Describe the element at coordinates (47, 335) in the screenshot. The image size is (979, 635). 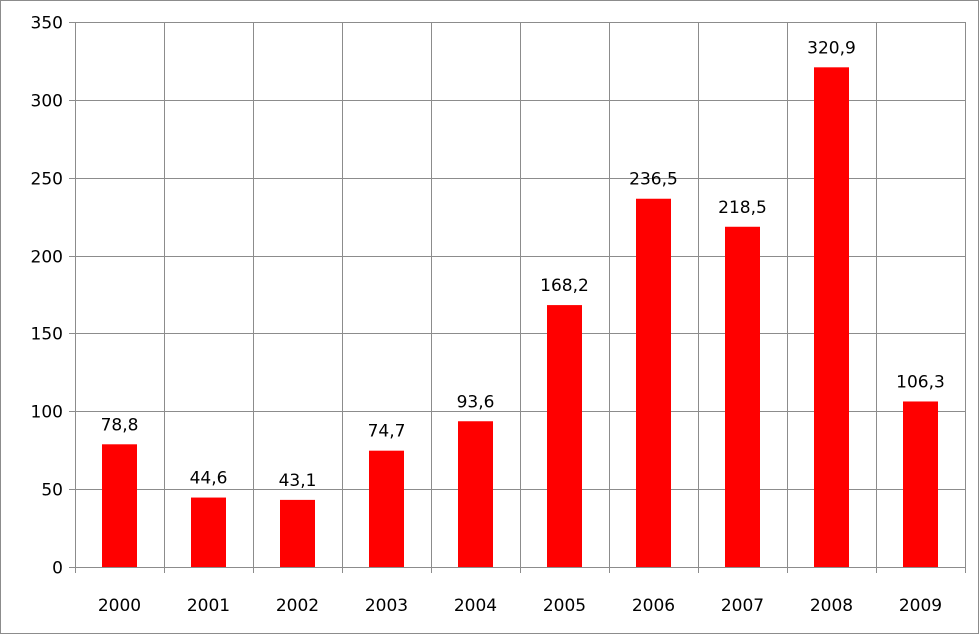
I see `y-tick-label: 150` at that location.